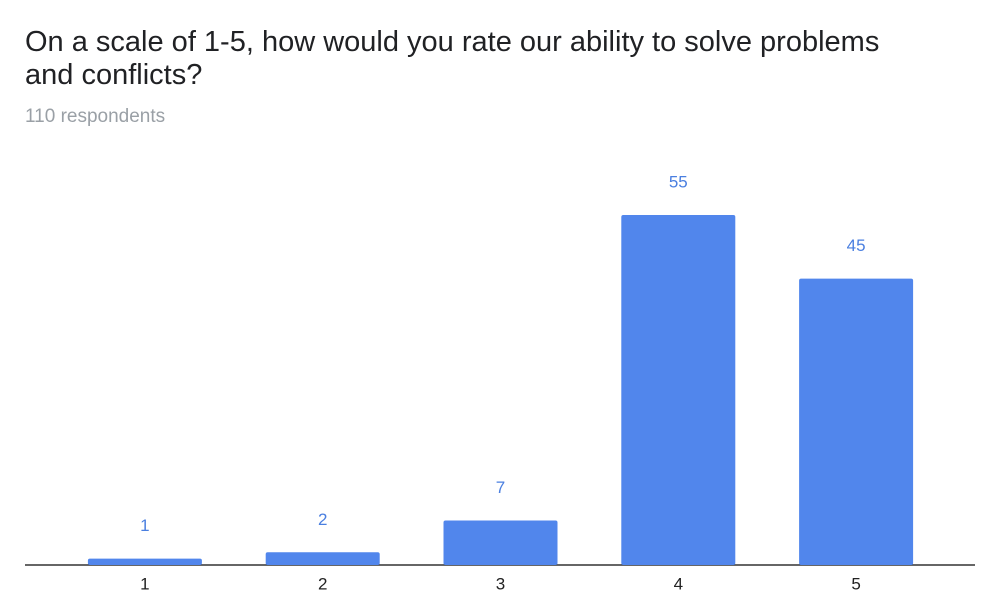  What do you see at coordinates (322, 583) in the screenshot?
I see `x-tick-label: 2` at bounding box center [322, 583].